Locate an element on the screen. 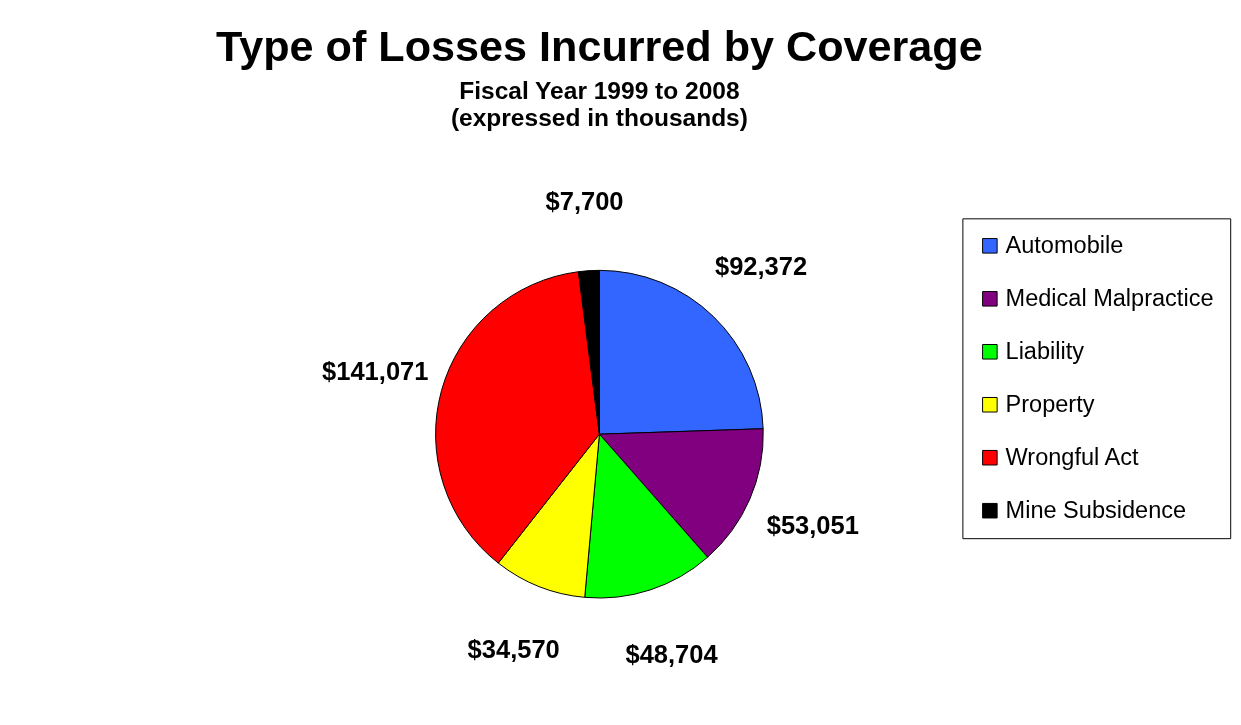  chart-subtitle: Fiscal Year 1999 to 2008 (expressed in thousands) is located at coordinates (599, 104).